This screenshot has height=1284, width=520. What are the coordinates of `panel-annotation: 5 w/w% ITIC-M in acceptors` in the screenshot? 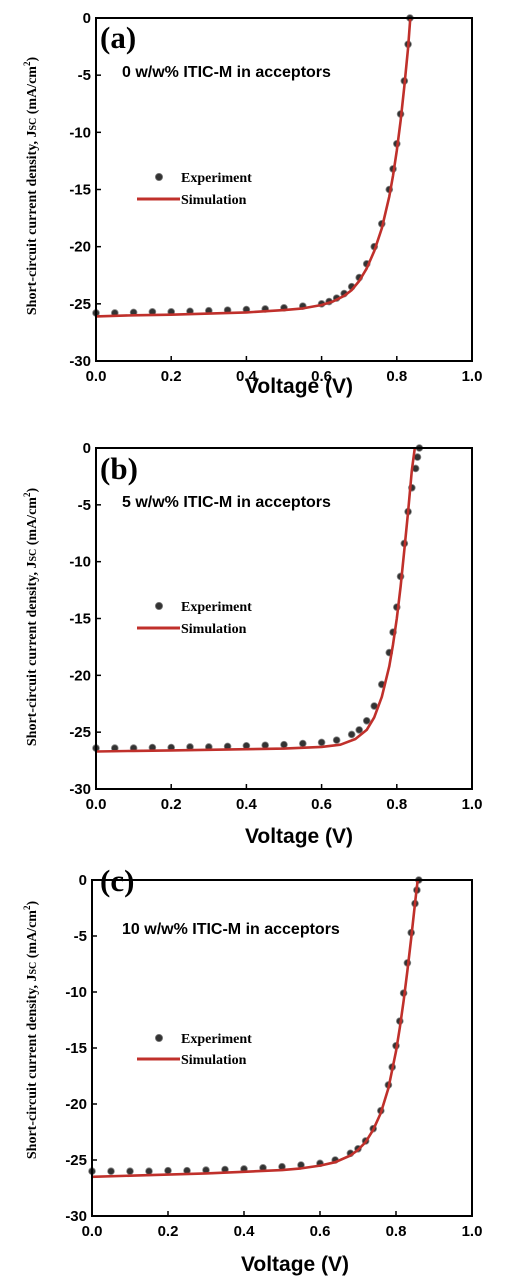 It's located at (226, 502).